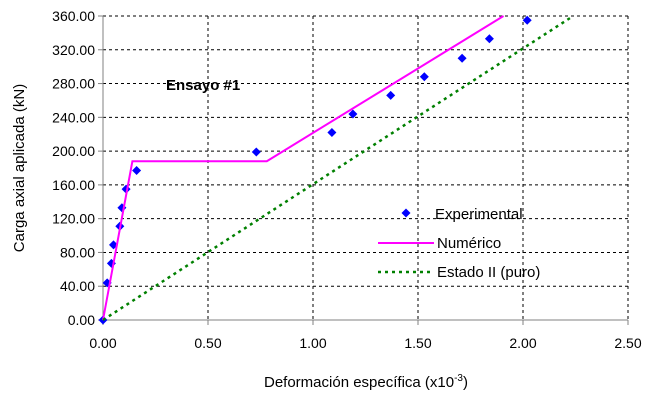 The width and height of the screenshot is (647, 396). What do you see at coordinates (73, 84) in the screenshot?
I see `y-tick-label: 280.00` at bounding box center [73, 84].